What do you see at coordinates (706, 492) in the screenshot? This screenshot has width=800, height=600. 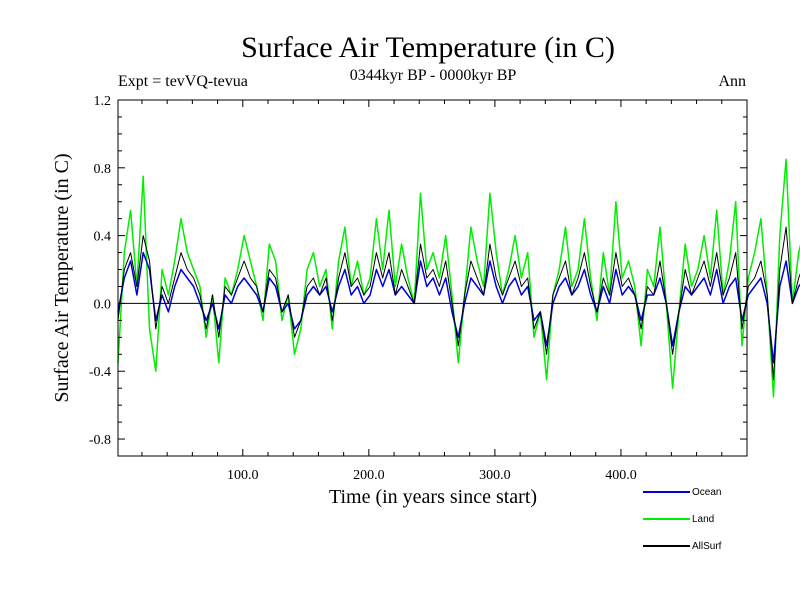 I see `legend-label-ocean: Ocean` at bounding box center [706, 492].